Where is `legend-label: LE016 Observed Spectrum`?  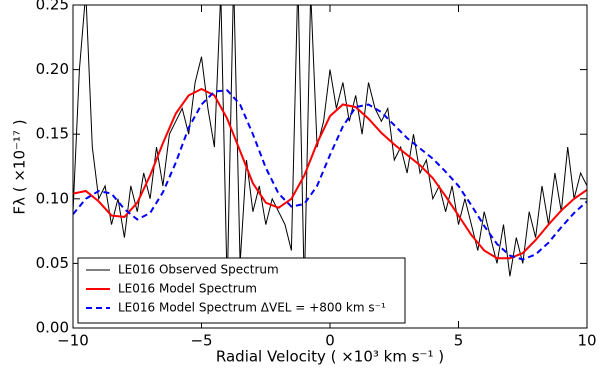 legend-label: LE016 Observed Spectrum is located at coordinates (198, 270).